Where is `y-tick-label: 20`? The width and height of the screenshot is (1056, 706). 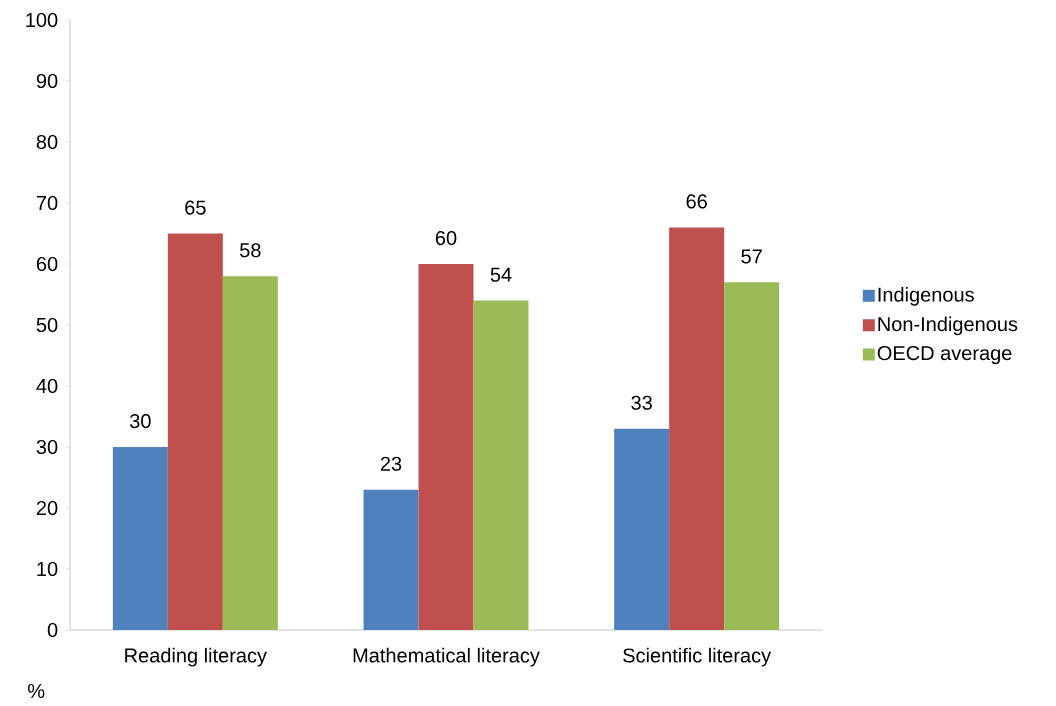
y-tick-label: 20 is located at coordinates (47, 508).